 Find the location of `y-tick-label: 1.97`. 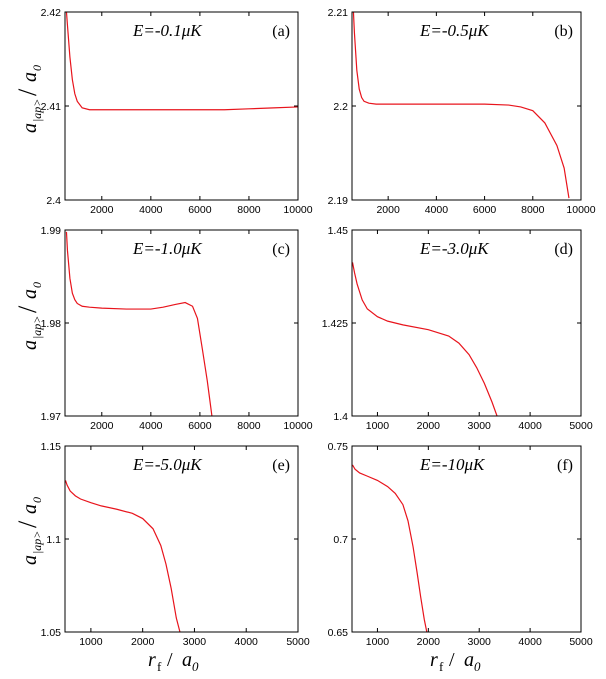

y-tick-label: 1.97 is located at coordinates (51, 417).